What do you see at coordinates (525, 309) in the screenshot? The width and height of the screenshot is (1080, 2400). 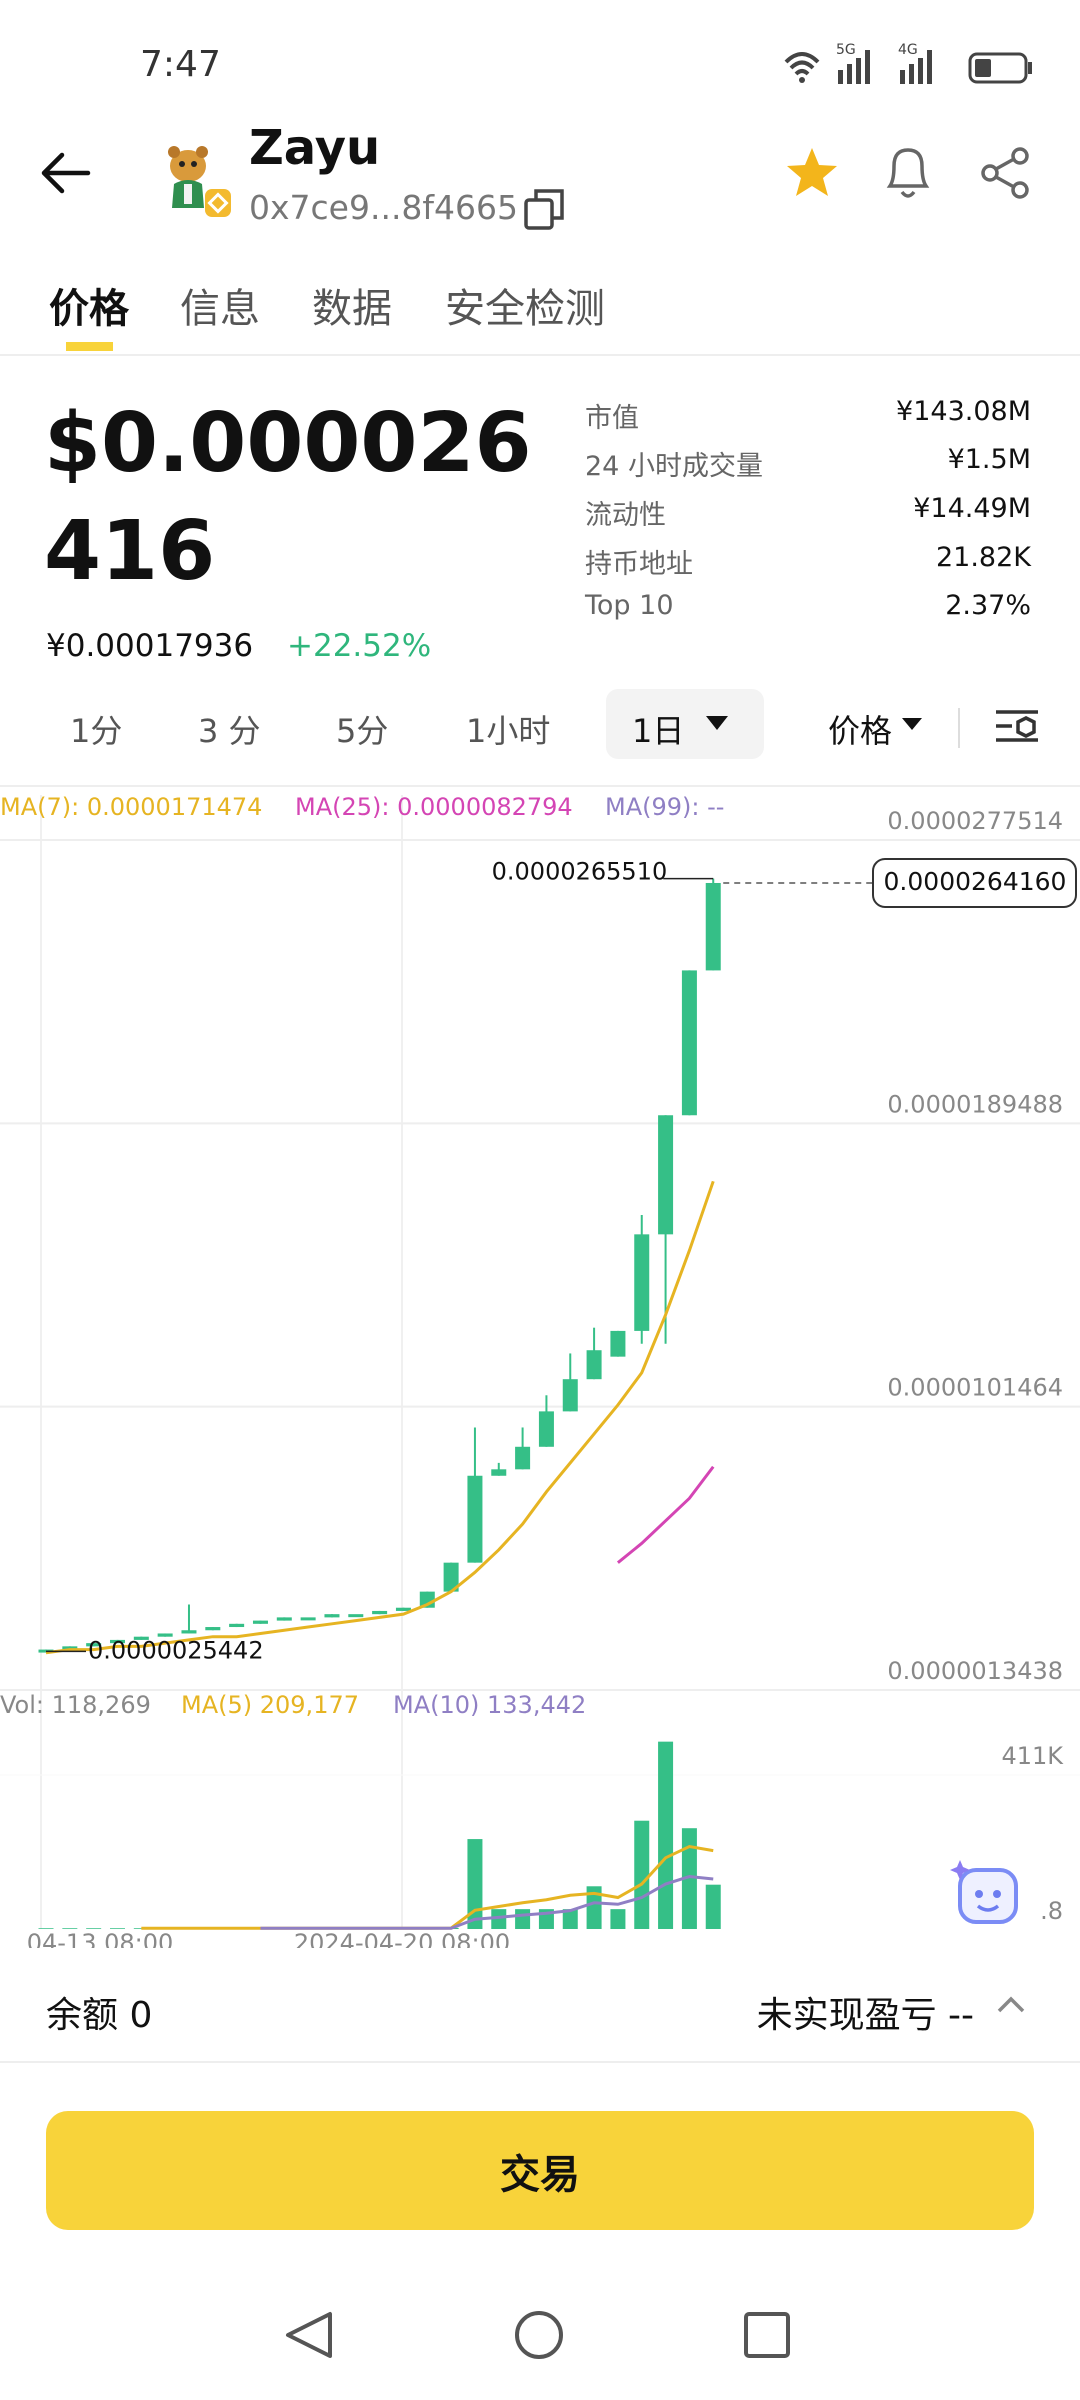 I see `tab: 安全检测` at bounding box center [525, 309].